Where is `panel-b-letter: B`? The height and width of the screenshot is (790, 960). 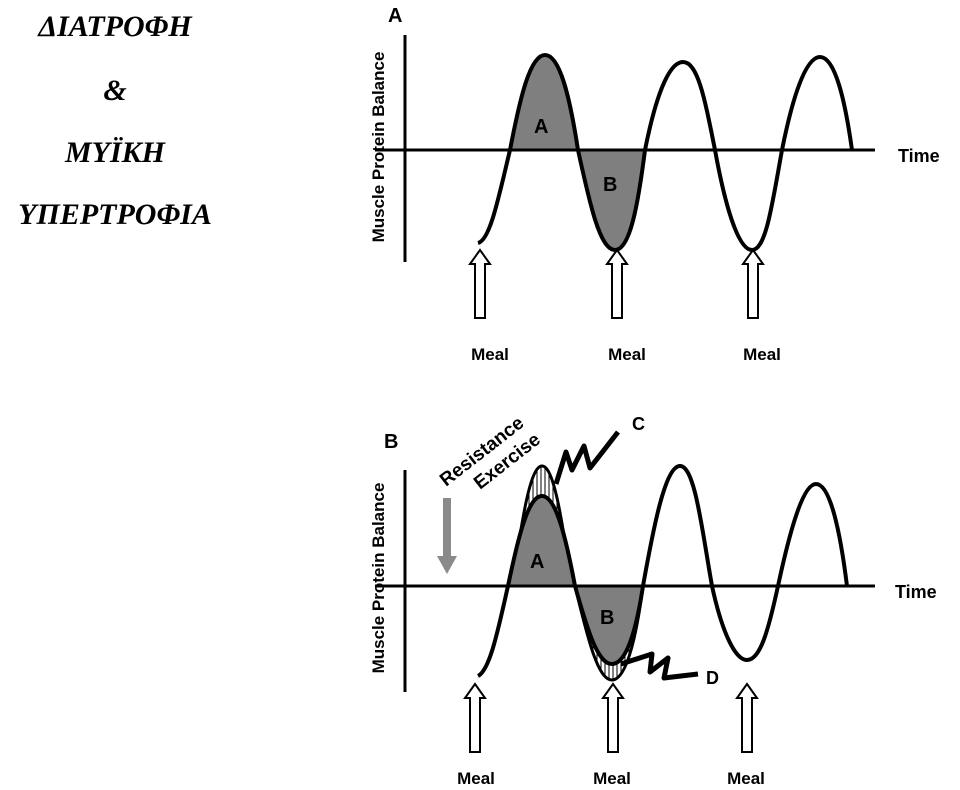
panel-b-letter: B is located at coordinates (391, 442).